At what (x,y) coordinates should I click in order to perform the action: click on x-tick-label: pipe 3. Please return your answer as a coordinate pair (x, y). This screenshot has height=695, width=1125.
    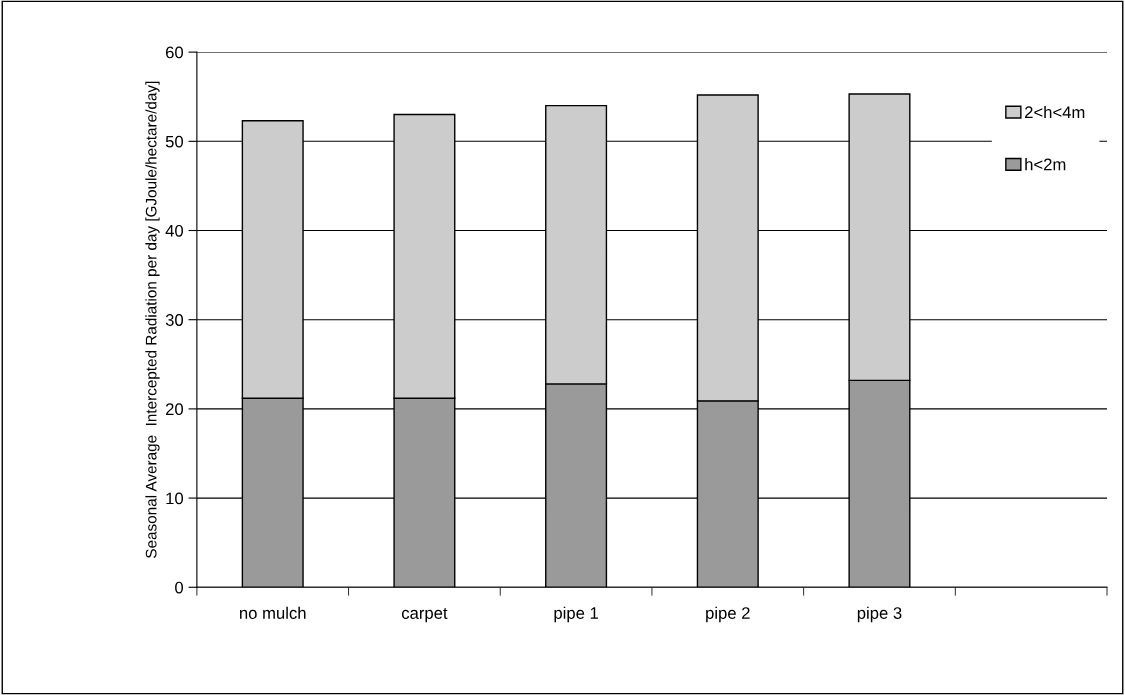
    Looking at the image, I should click on (879, 614).